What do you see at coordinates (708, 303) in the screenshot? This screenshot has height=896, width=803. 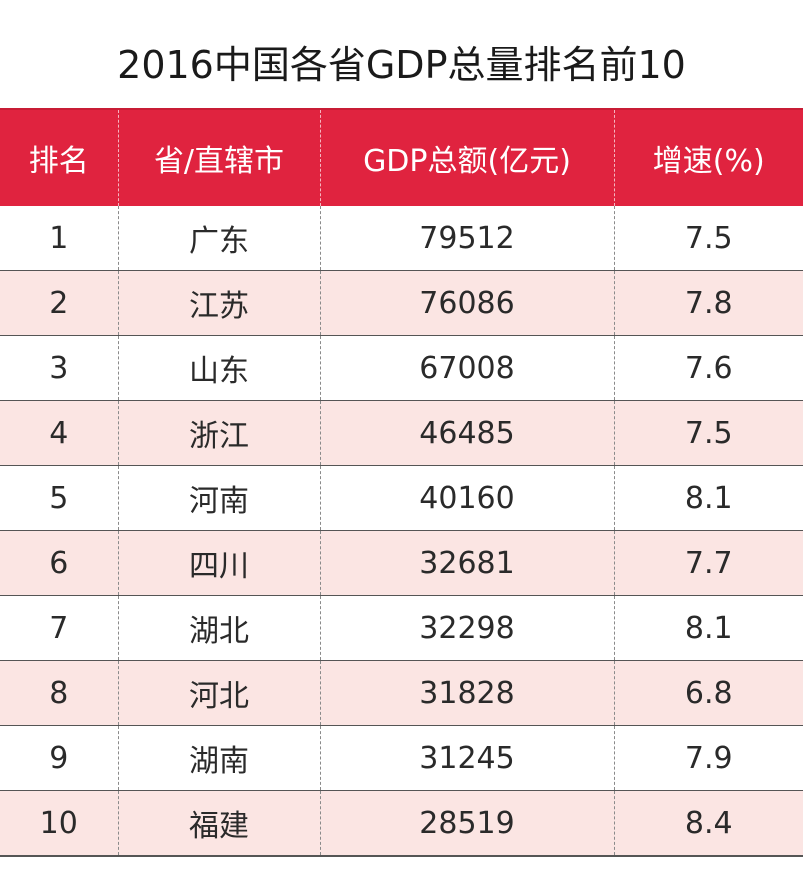 I see `cell-growth-rate: 7.8` at bounding box center [708, 303].